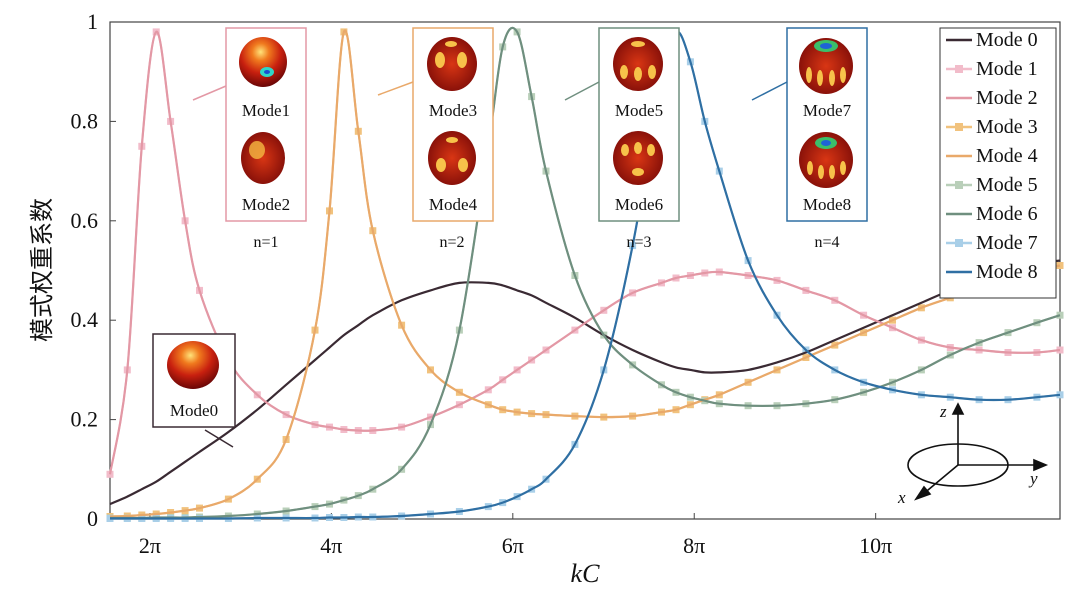 The image size is (1080, 591). I want to click on legend-label: Mode 0, so click(1007, 40).